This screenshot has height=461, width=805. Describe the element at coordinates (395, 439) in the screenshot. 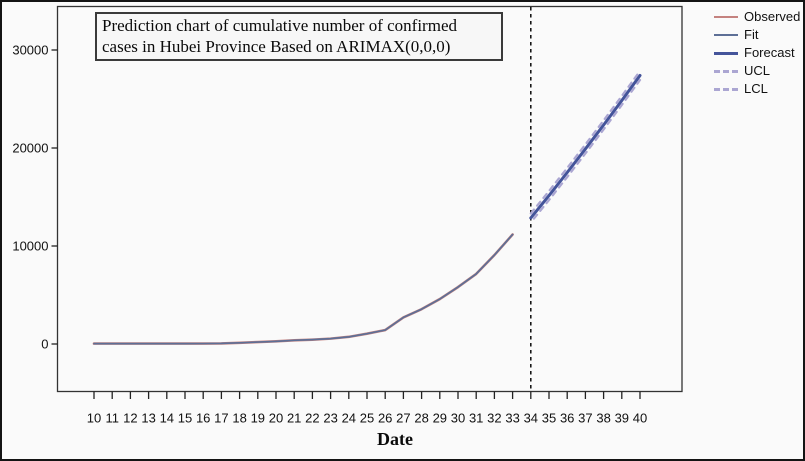

I see `x-axis-title: Date` at that location.